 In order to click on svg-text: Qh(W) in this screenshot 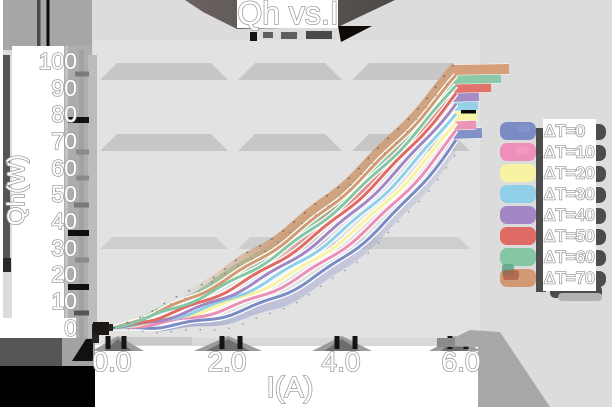, I will do `click(16, 190)`.